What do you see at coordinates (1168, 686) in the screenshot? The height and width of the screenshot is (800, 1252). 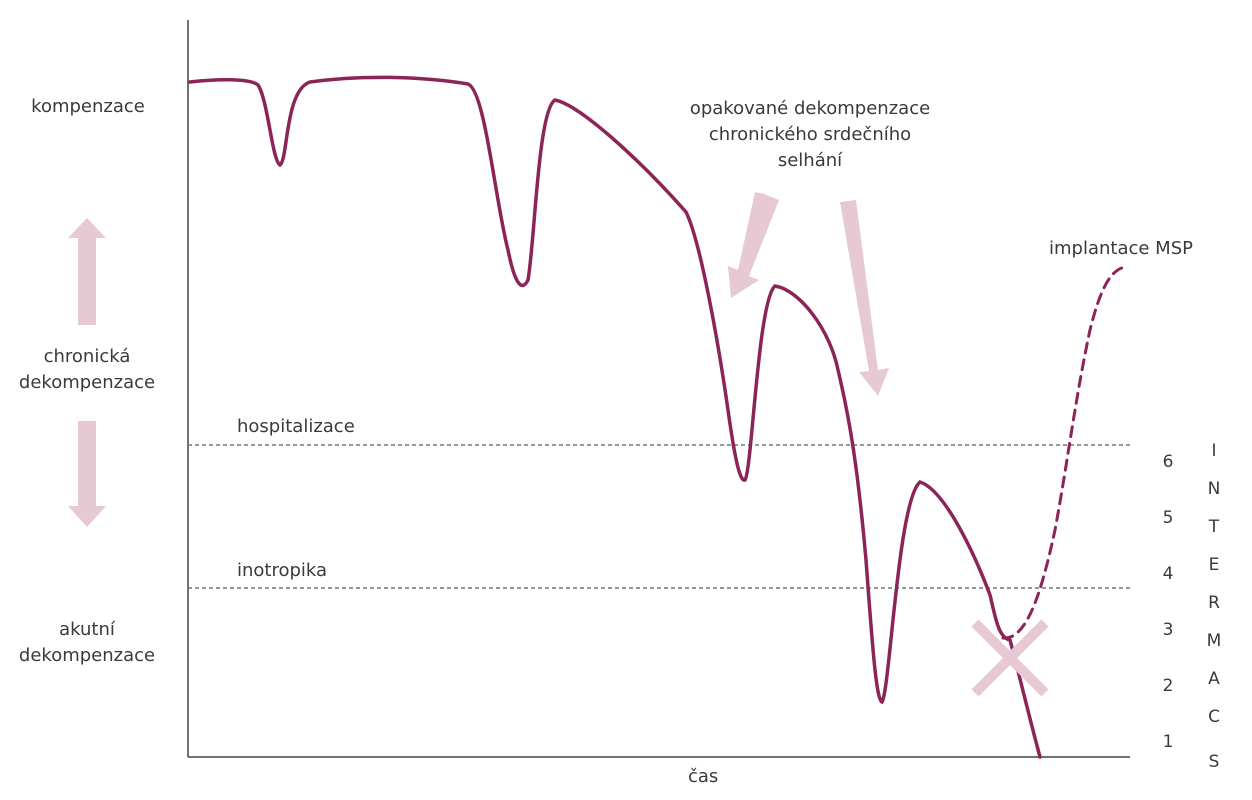 I see `intermacs-level: 2` at bounding box center [1168, 686].